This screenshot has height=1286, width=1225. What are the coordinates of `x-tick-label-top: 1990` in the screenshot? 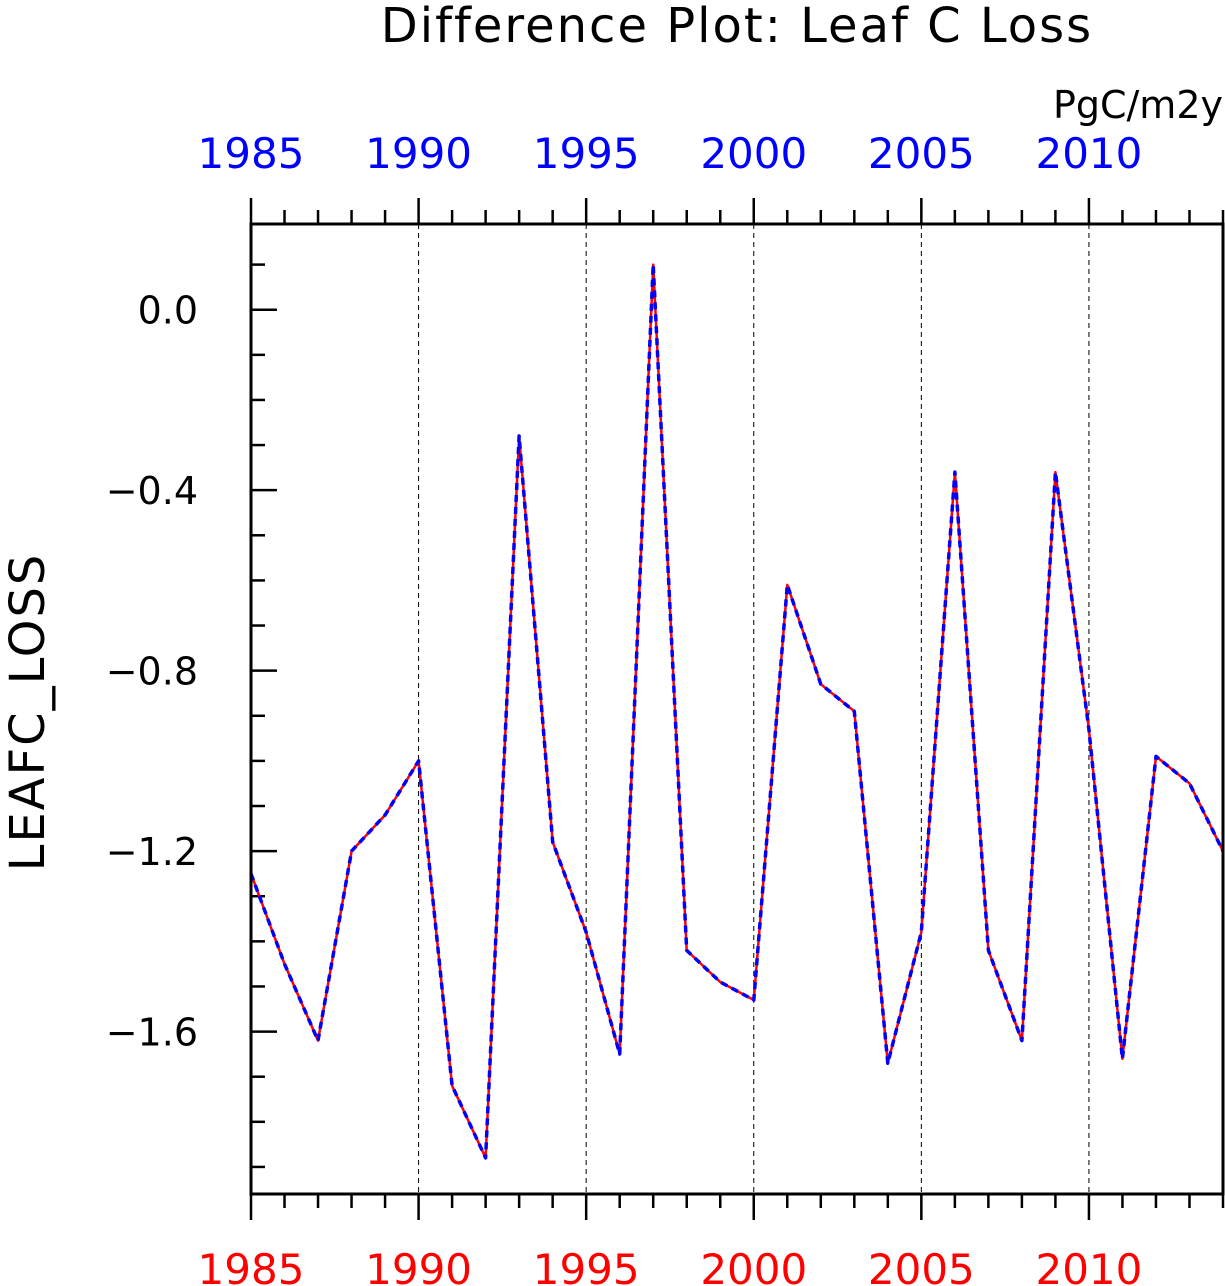 It's located at (418, 153).